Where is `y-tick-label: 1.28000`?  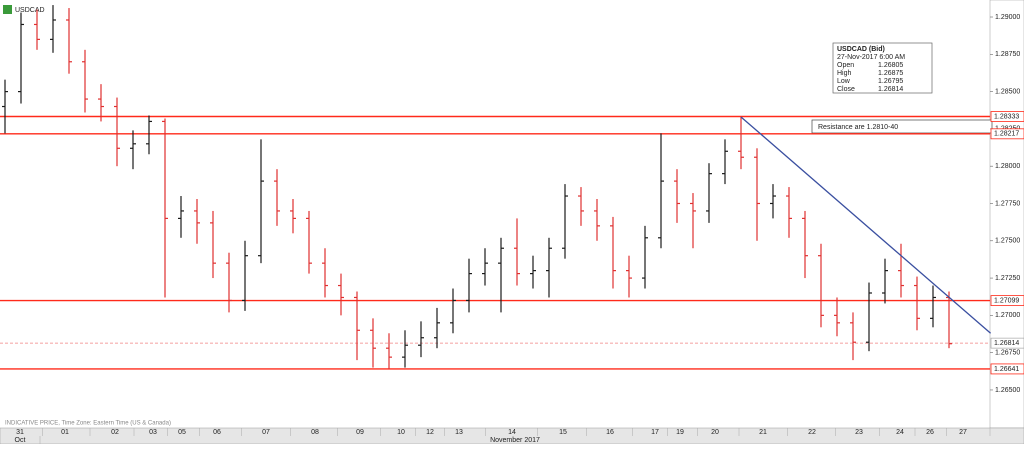
y-tick-label: 1.28000 is located at coordinates (1007, 166).